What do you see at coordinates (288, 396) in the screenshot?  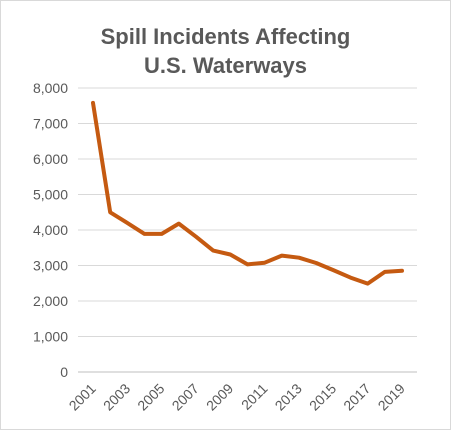 I see `x-tick-label: 2013` at bounding box center [288, 396].